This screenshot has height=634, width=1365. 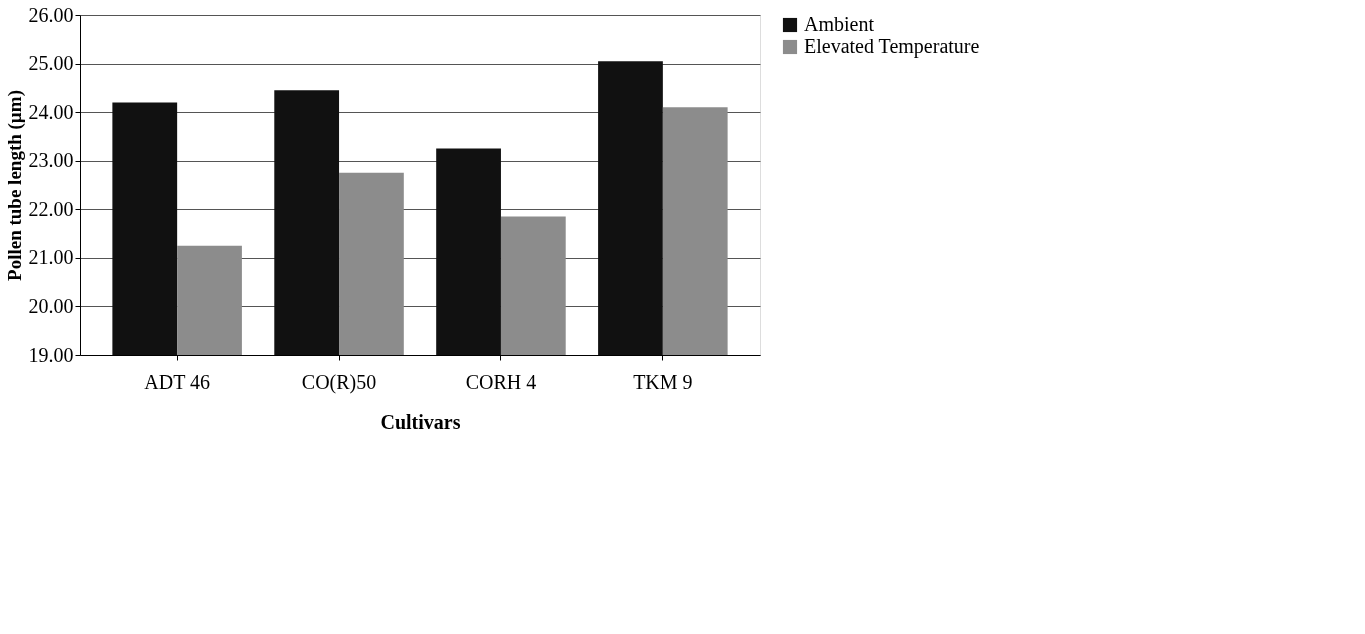 What do you see at coordinates (51, 305) in the screenshot?
I see `y-tick-label: 20.00` at bounding box center [51, 305].